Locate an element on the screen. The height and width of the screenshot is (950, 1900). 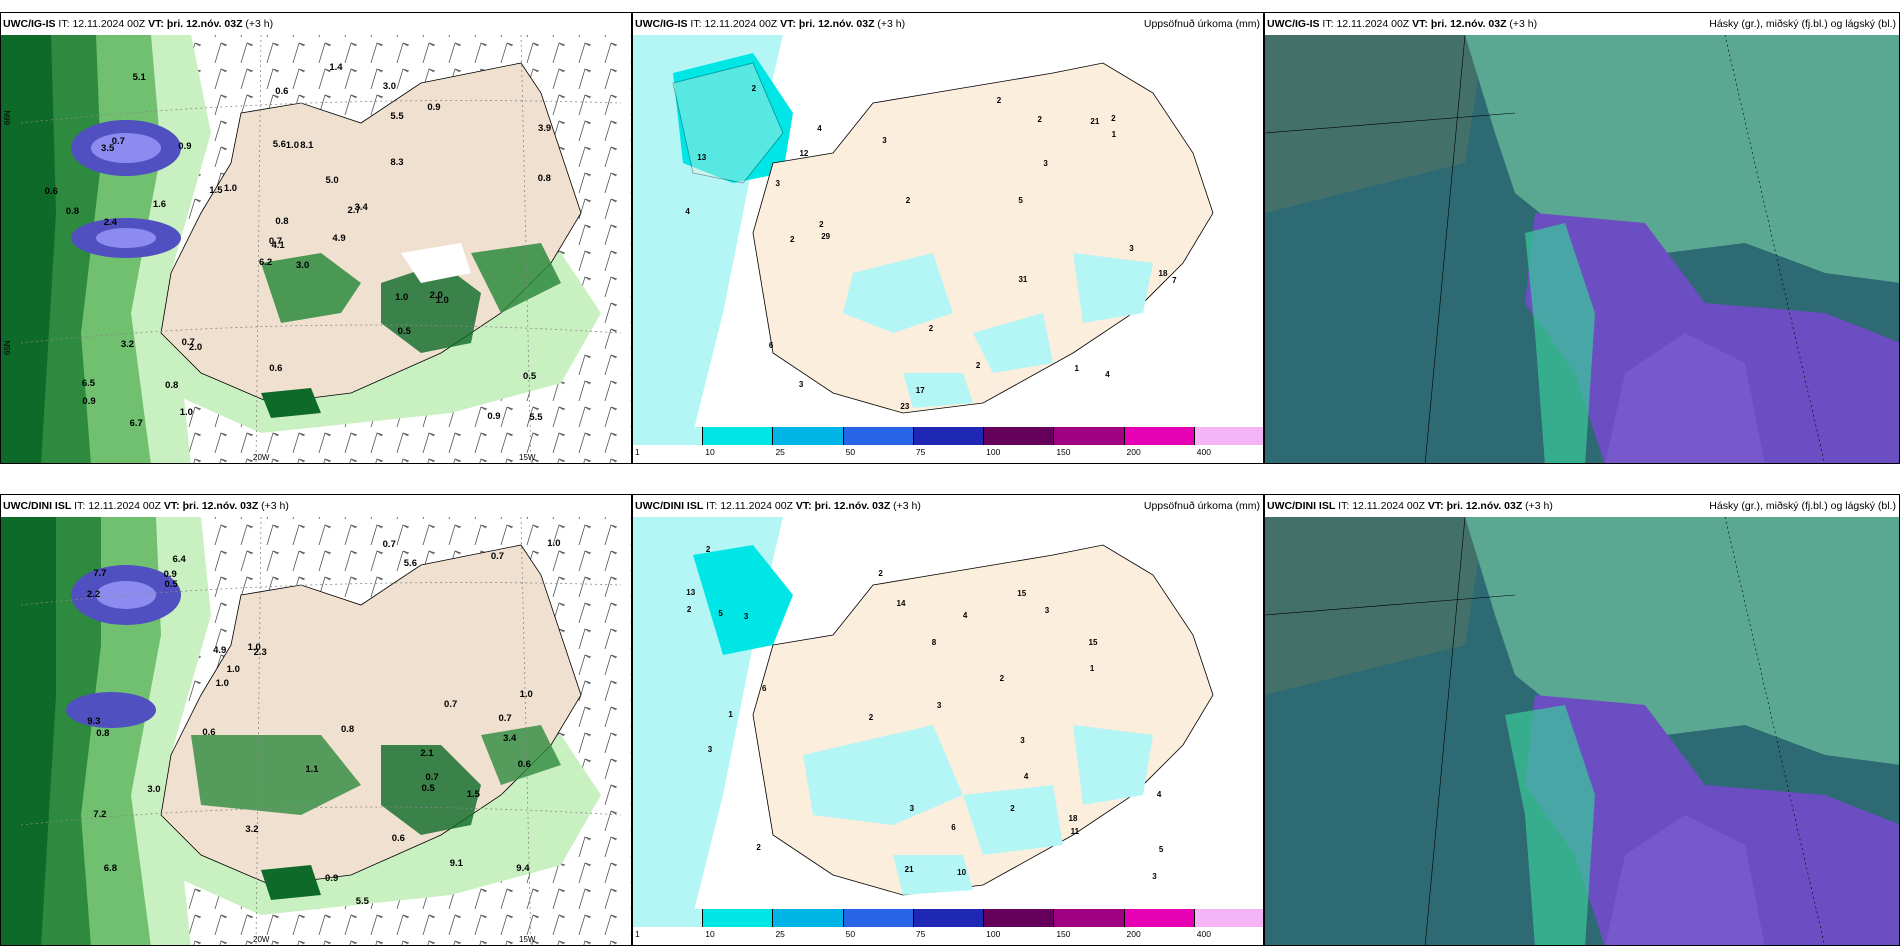
lon-label-15w: 15W is located at coordinates (527, 457).